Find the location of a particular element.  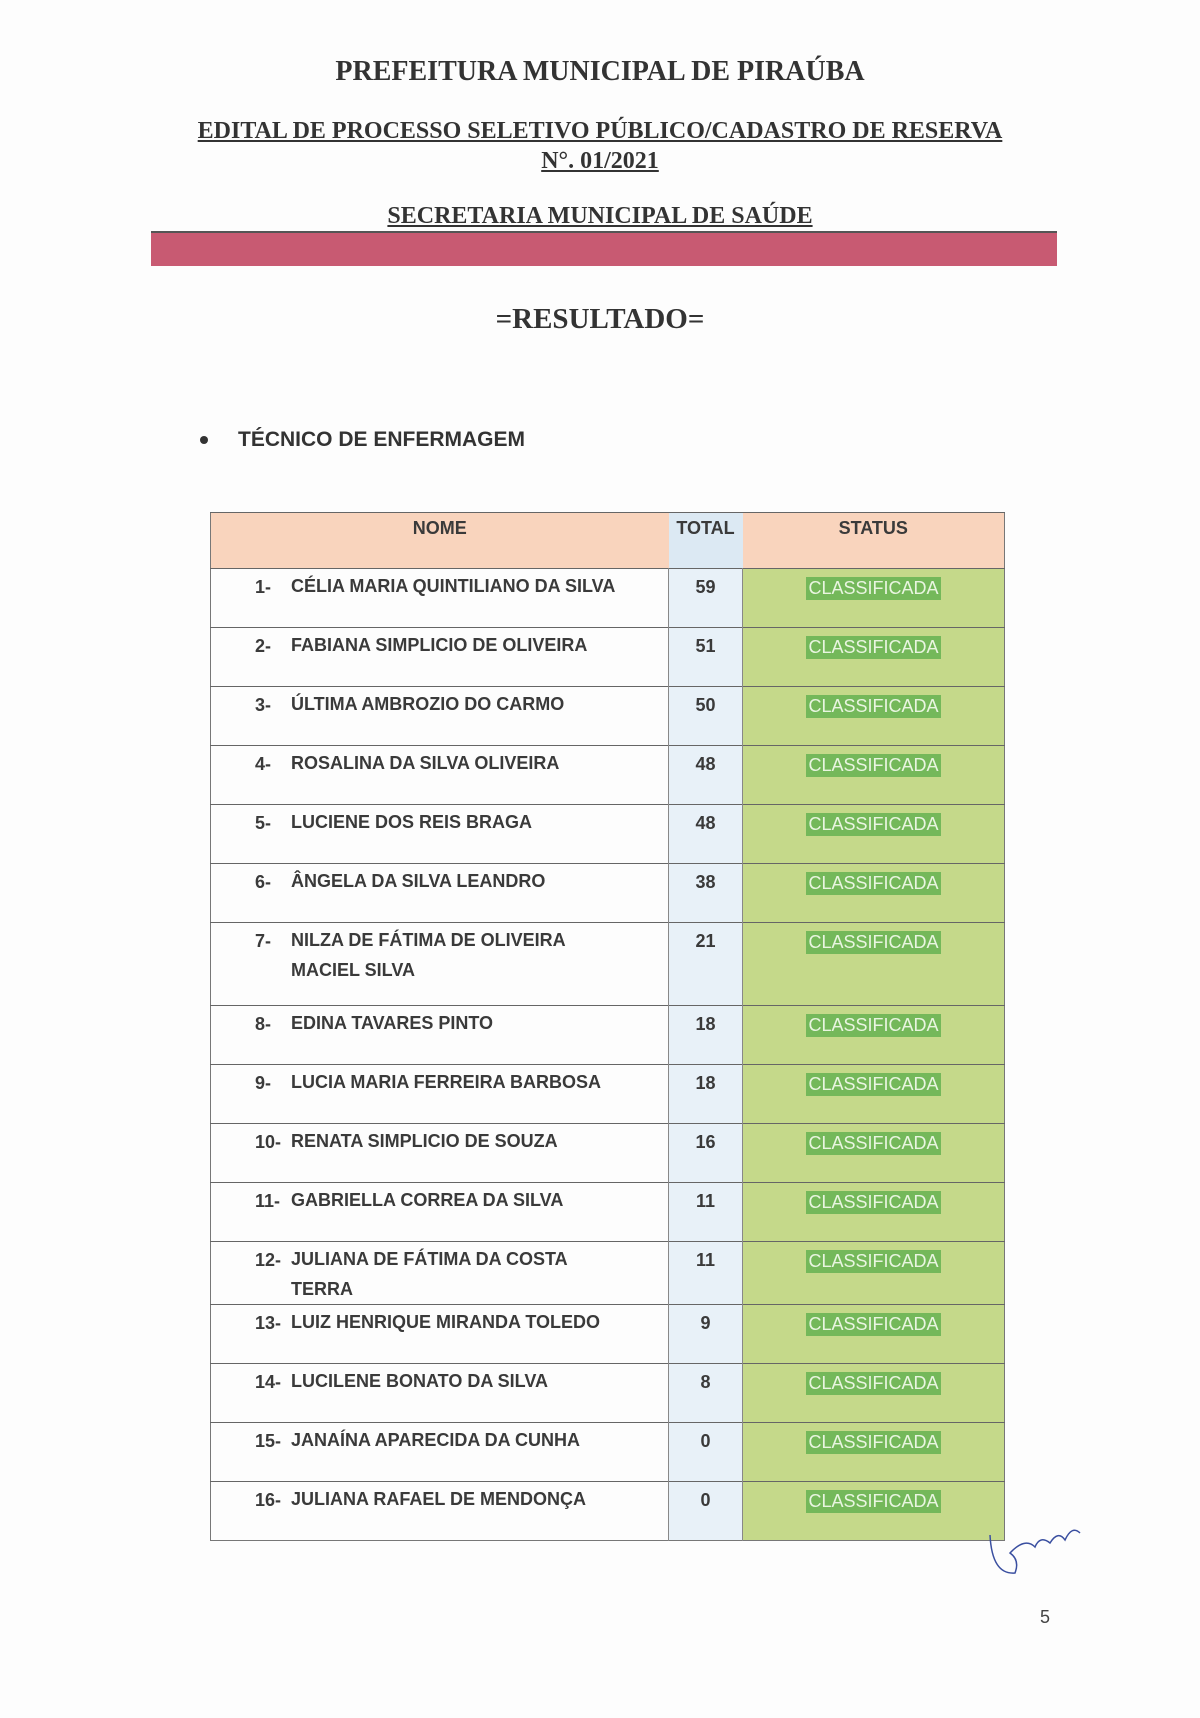

rank: 8- is located at coordinates (263, 1024).